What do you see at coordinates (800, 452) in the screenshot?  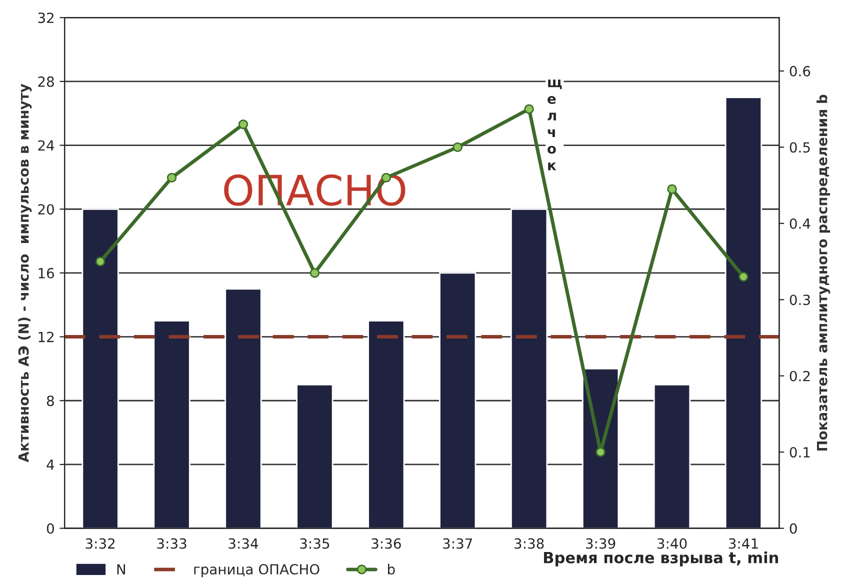 I see `y2-tick-label: 0.1` at bounding box center [800, 452].